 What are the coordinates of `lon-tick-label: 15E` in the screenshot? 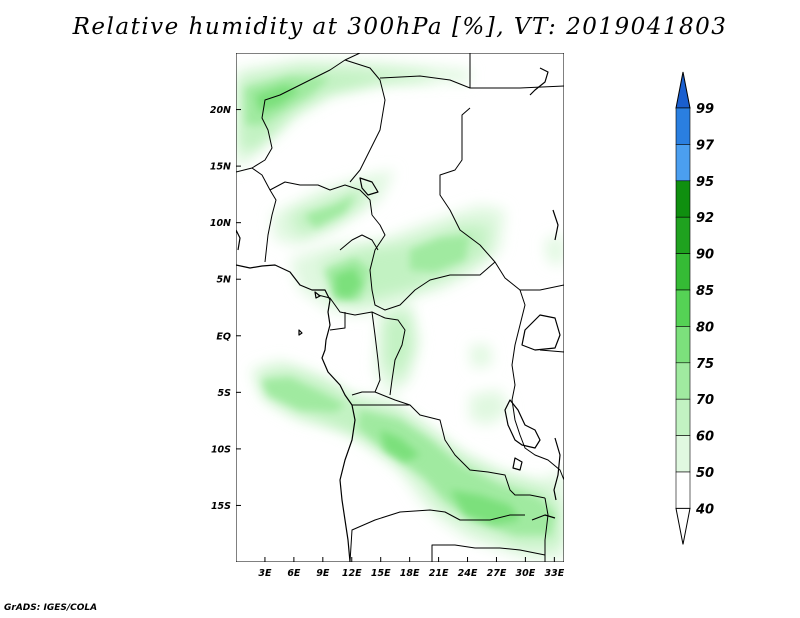 It's located at (381, 573).